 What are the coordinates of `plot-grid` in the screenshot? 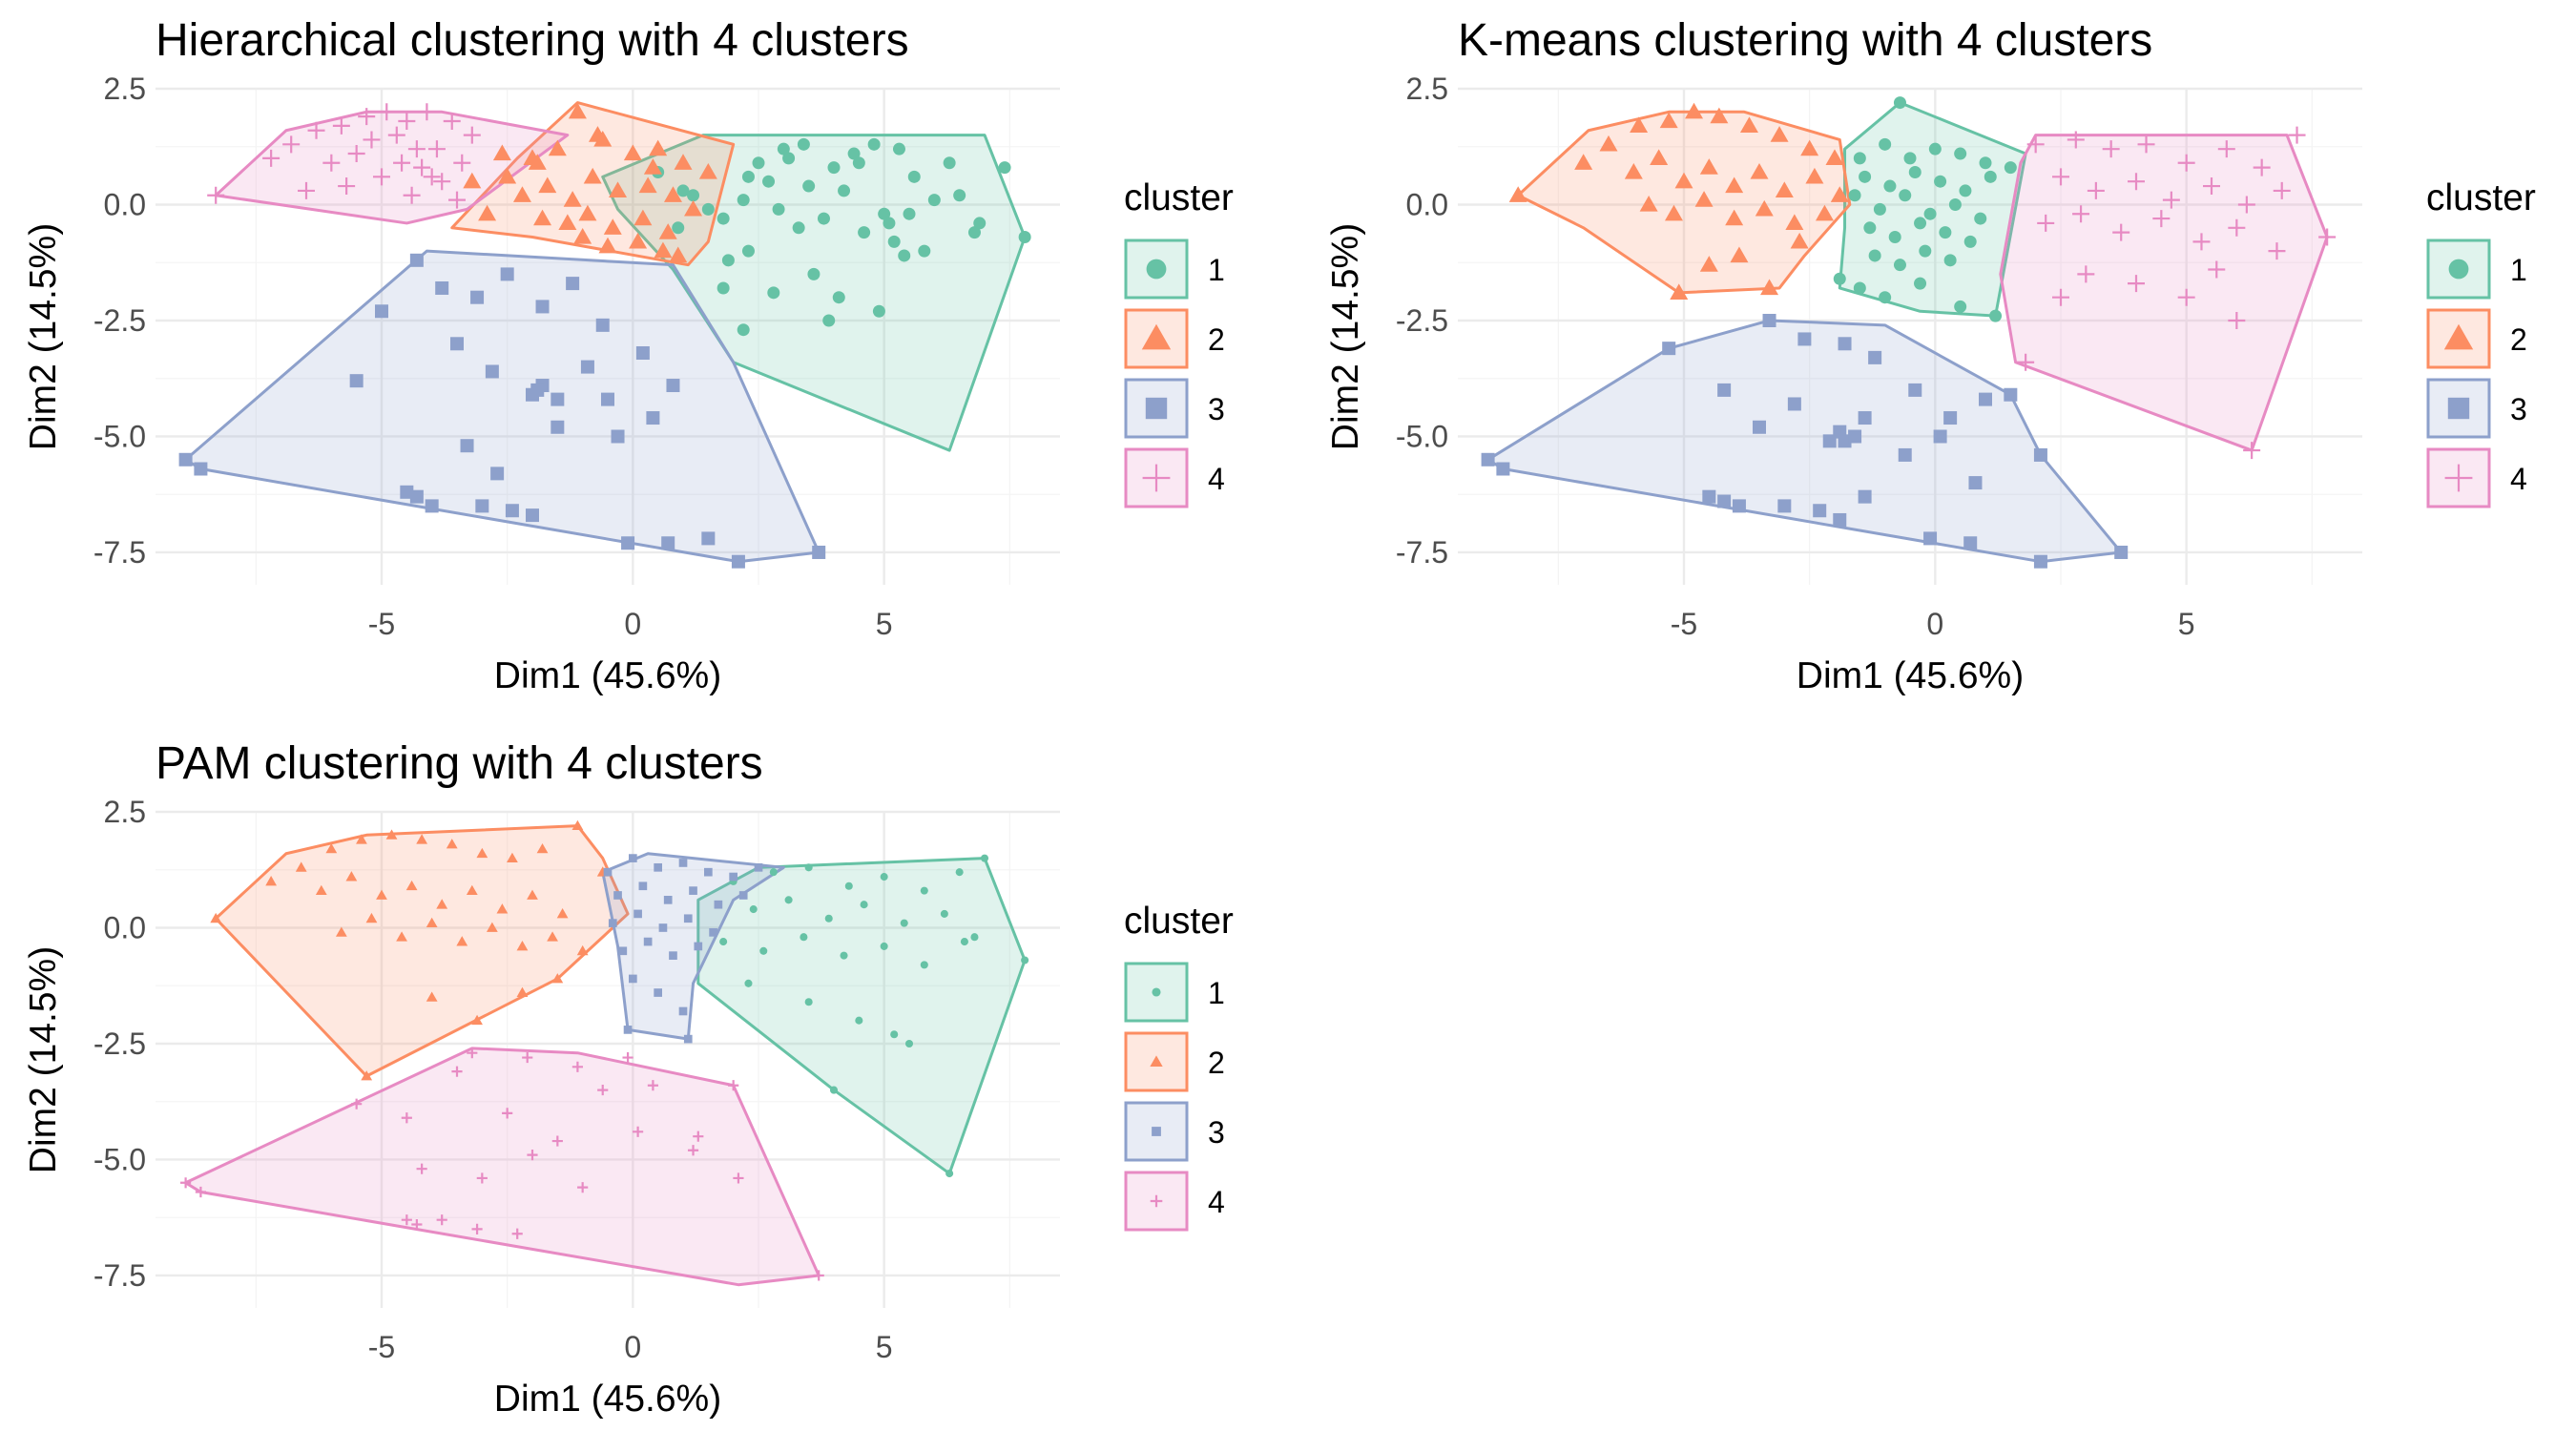 It's located at (608, 1059).